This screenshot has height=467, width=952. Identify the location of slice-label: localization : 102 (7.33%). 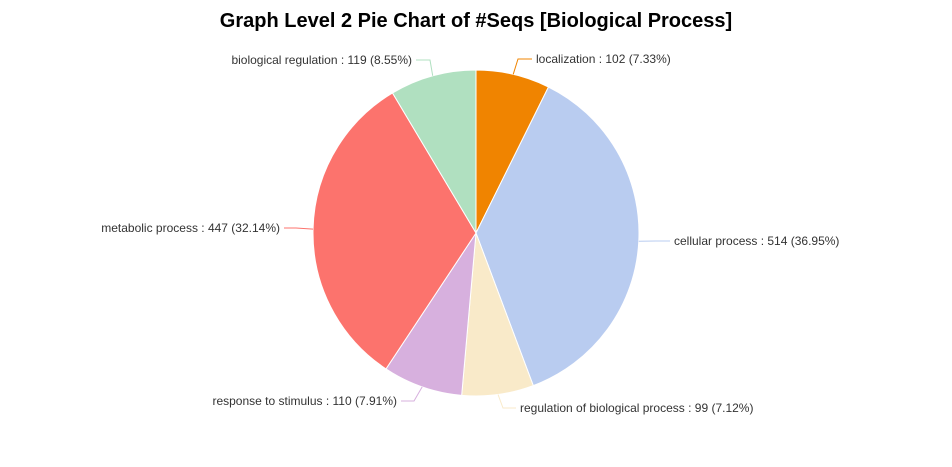
(603, 59).